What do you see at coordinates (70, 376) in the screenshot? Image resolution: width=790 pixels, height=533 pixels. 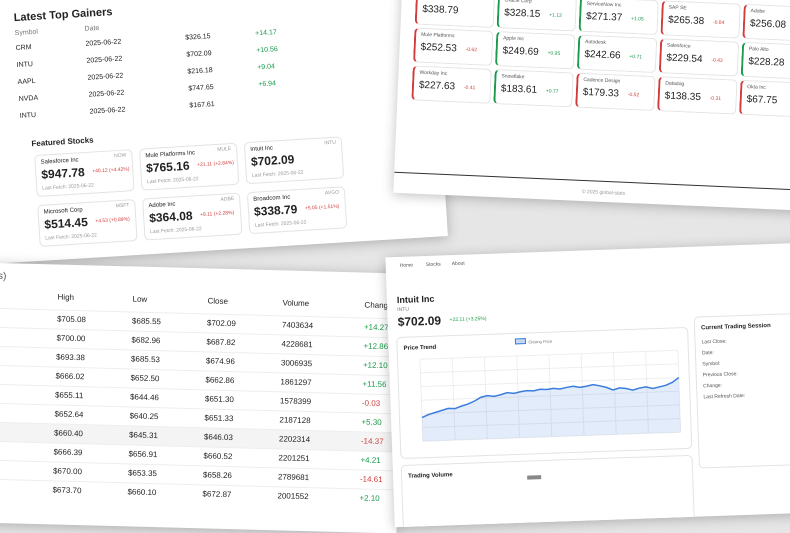 I see `table-cell: $666.02` at bounding box center [70, 376].